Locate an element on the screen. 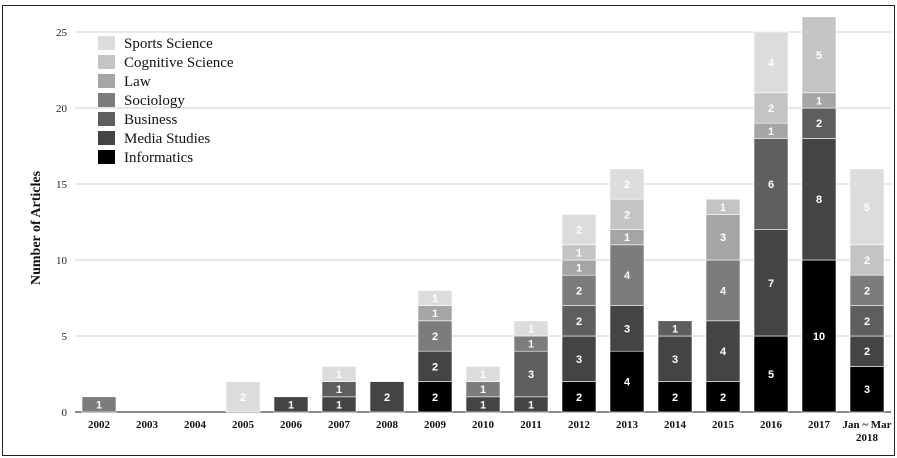 The height and width of the screenshot is (458, 897). legend-label: Media Studies is located at coordinates (167, 139).